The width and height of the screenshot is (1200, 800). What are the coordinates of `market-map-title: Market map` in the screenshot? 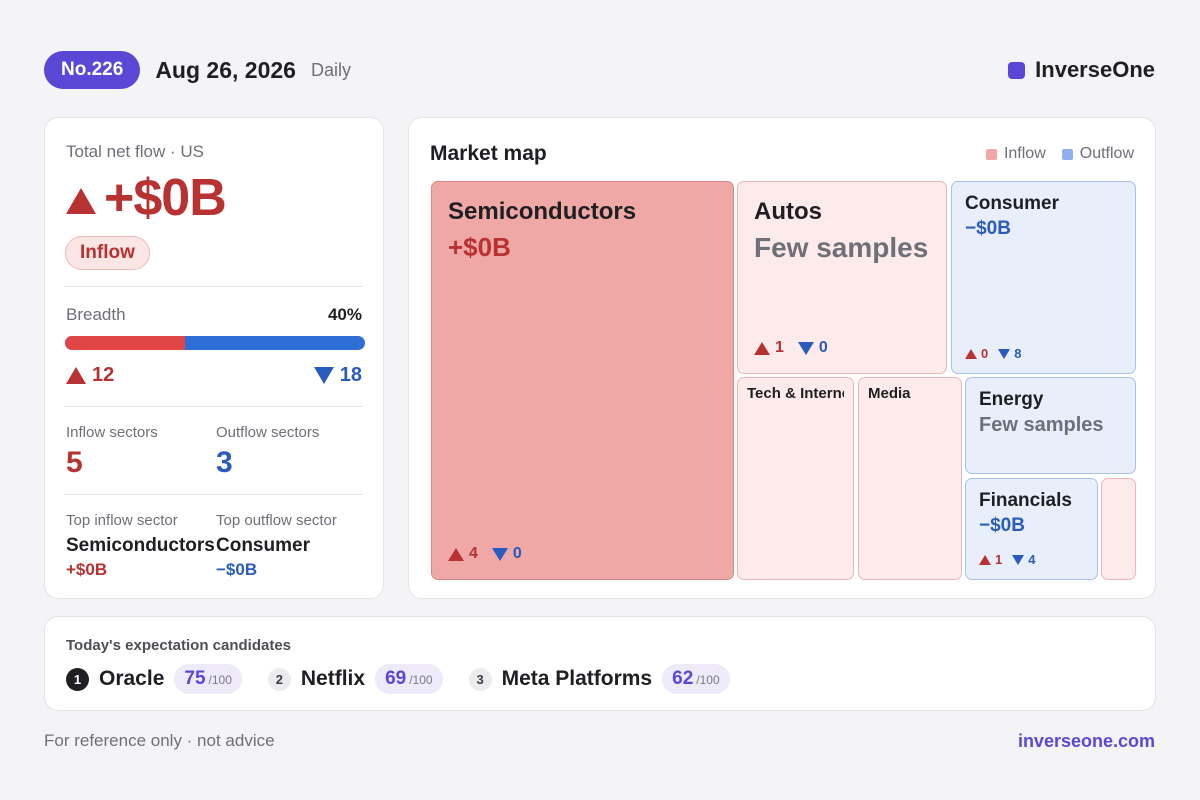 It's located at (488, 153).